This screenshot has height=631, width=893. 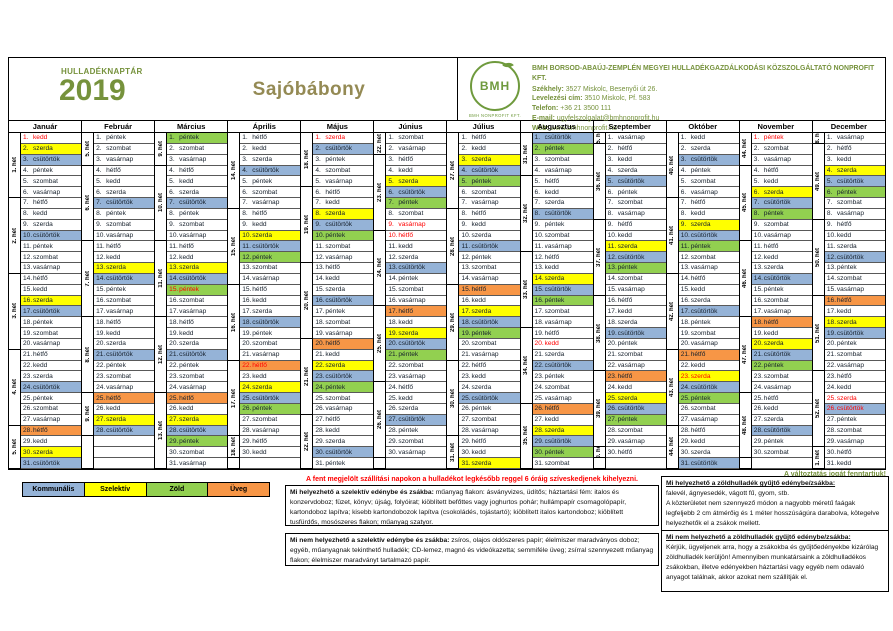 What do you see at coordinates (124, 420) in the screenshot?
I see `day-cell: 27. szerda` at bounding box center [124, 420].